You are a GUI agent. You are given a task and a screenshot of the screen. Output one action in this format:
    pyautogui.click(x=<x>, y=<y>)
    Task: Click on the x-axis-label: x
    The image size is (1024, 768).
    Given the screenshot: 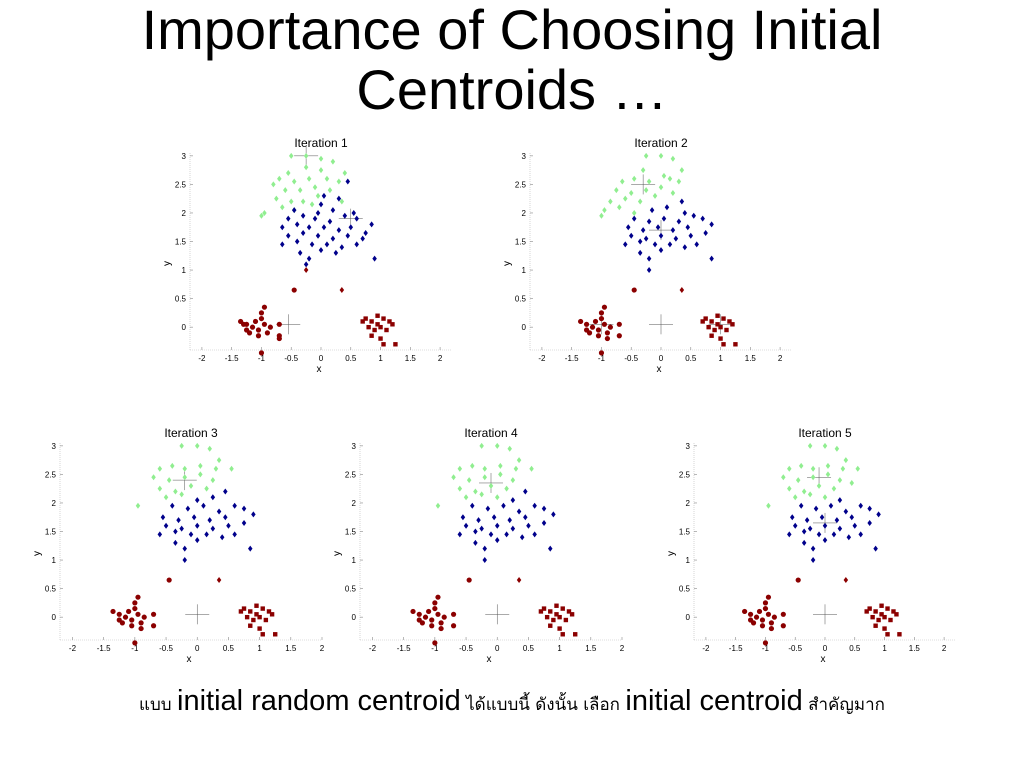 What is the action you would take?
    pyautogui.click(x=823, y=659)
    